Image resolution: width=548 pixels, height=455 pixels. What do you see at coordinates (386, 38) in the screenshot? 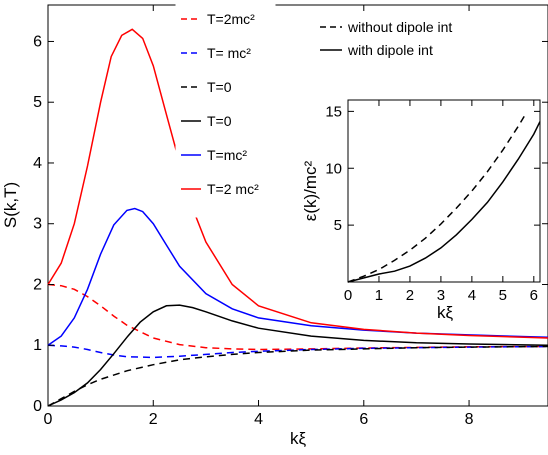
I see `legend-right: without dipole int with dipole int` at bounding box center [386, 38].